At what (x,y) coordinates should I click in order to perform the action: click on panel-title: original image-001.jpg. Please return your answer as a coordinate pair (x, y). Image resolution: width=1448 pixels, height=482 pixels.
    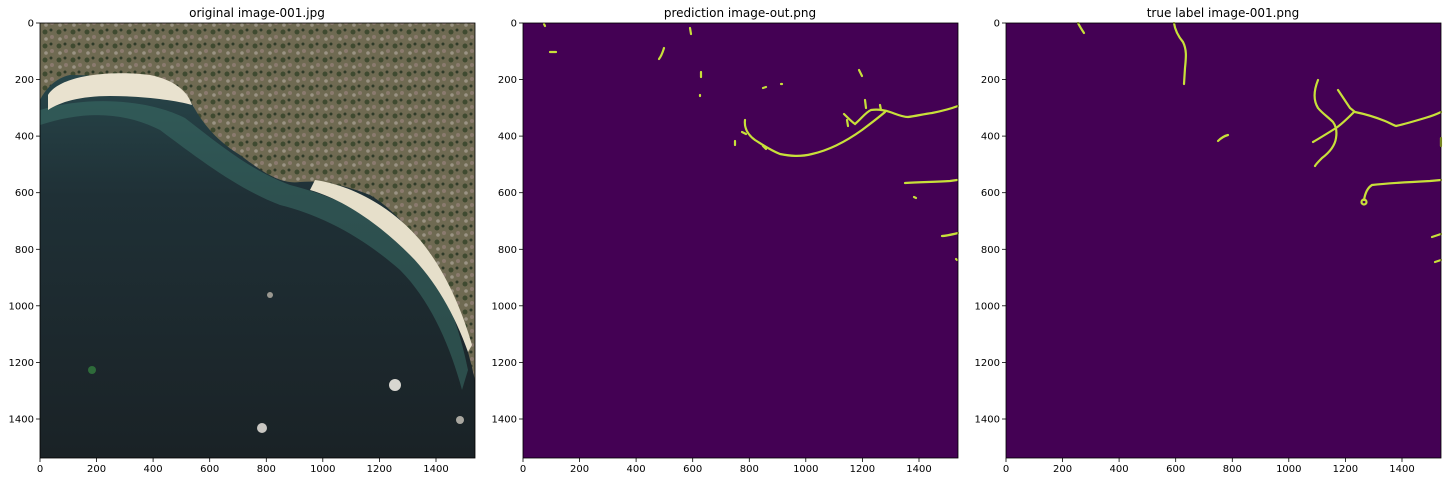
    Looking at the image, I should click on (257, 13).